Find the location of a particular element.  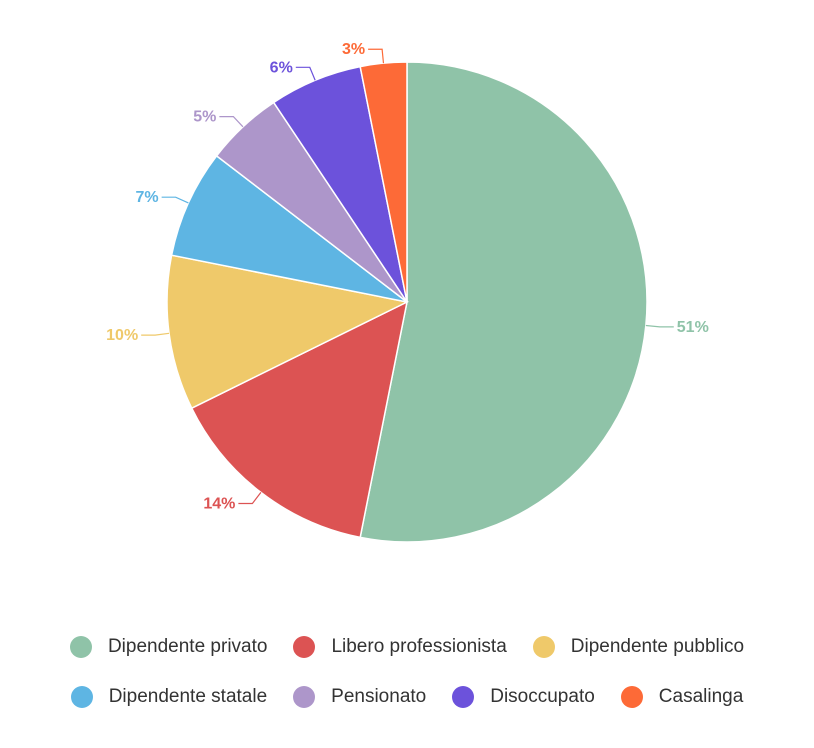

legend-item-casalinga: Casalinga is located at coordinates (682, 697).